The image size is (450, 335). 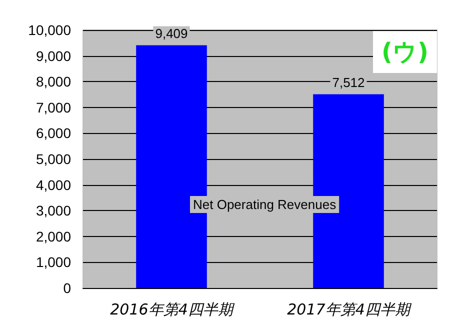 I want to click on annotation: (ウ), so click(x=405, y=52).